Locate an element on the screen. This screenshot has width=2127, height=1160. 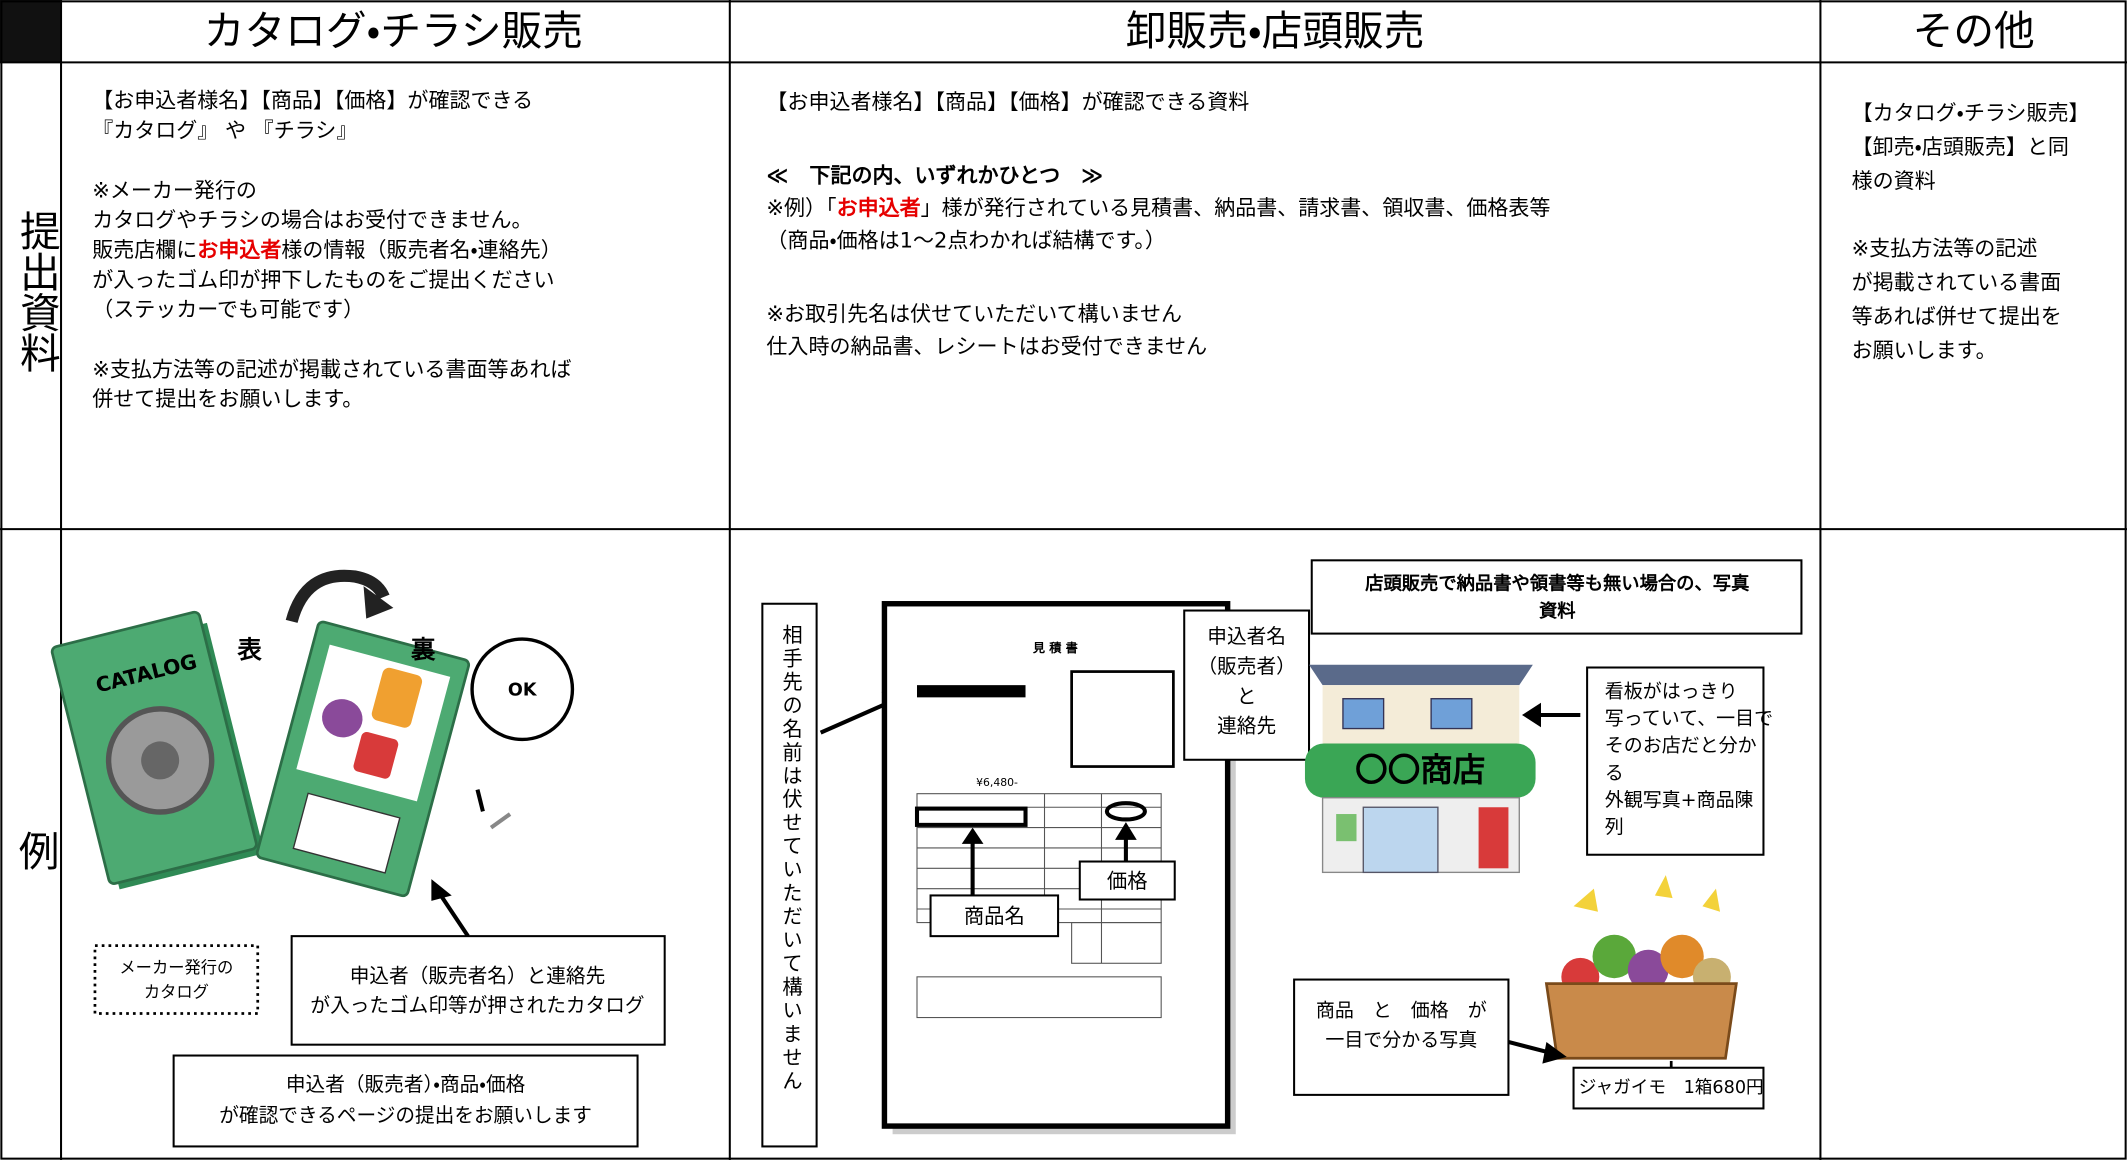
note-line: 列 is located at coordinates (1614, 827).